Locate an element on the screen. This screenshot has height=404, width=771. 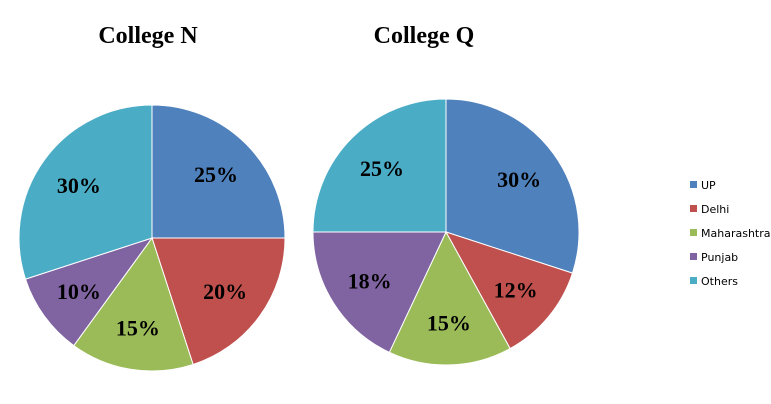
legend-swatch-maharashtra is located at coordinates (693, 232).